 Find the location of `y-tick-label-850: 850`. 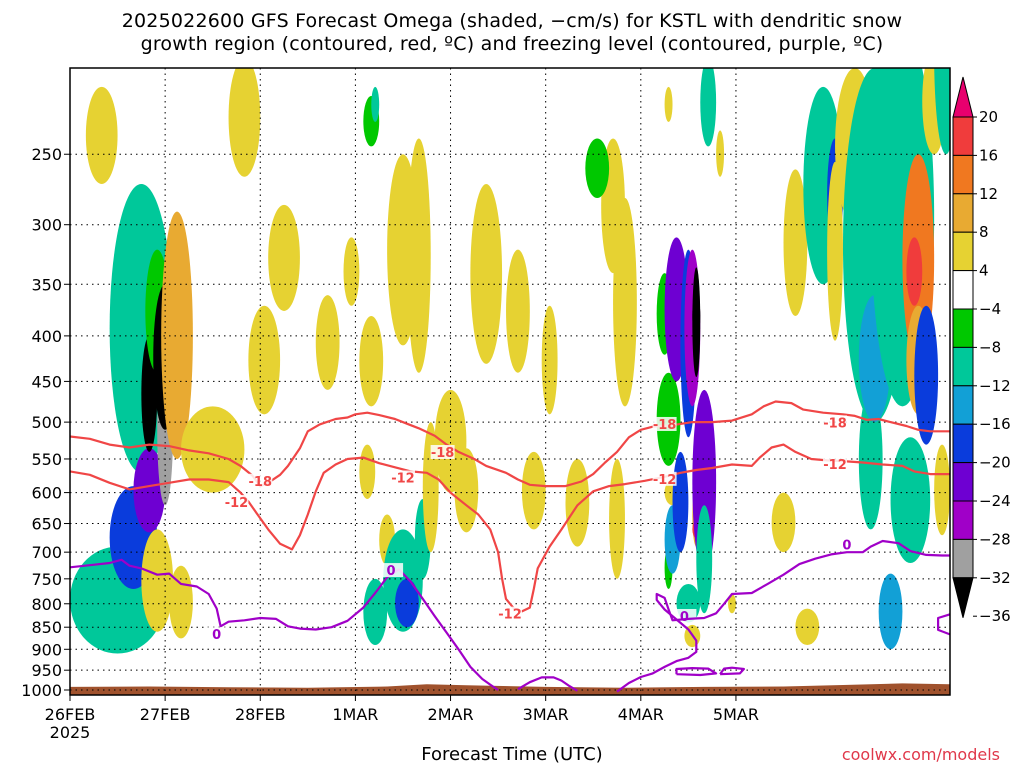

y-tick-label-850: 850 is located at coordinates (46, 627).